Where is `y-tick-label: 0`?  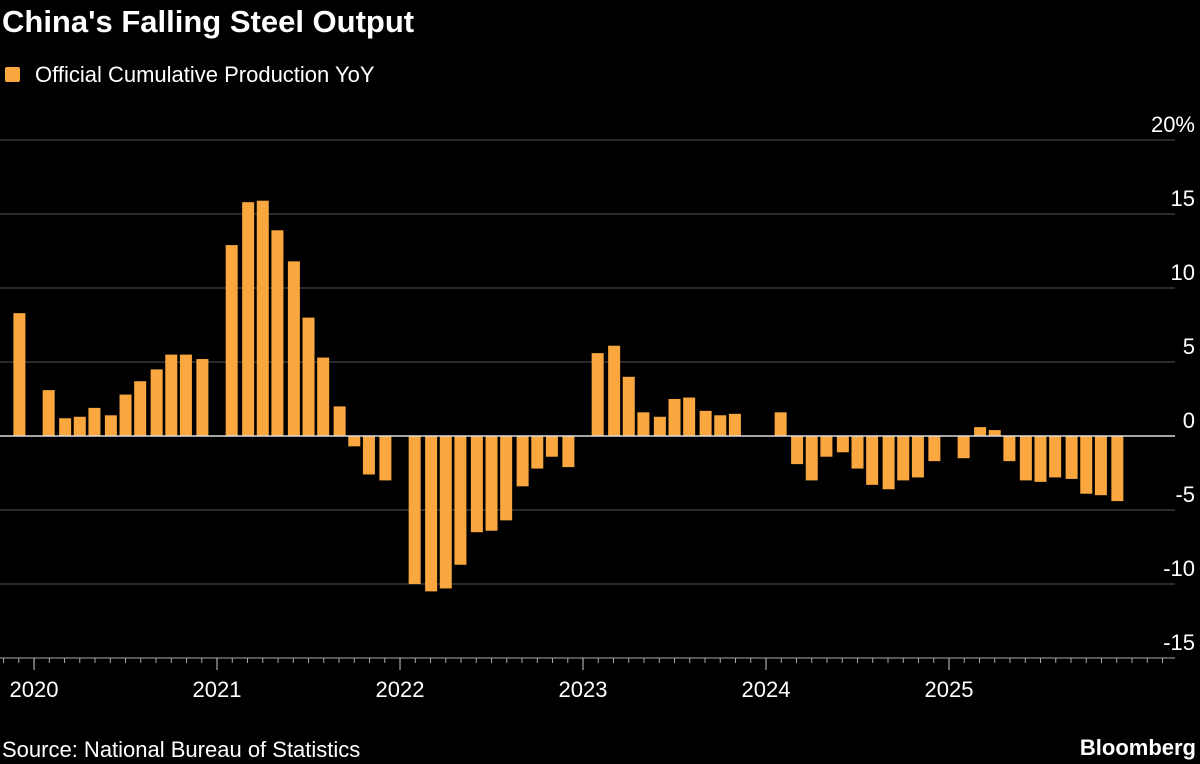
y-tick-label: 0 is located at coordinates (1189, 420).